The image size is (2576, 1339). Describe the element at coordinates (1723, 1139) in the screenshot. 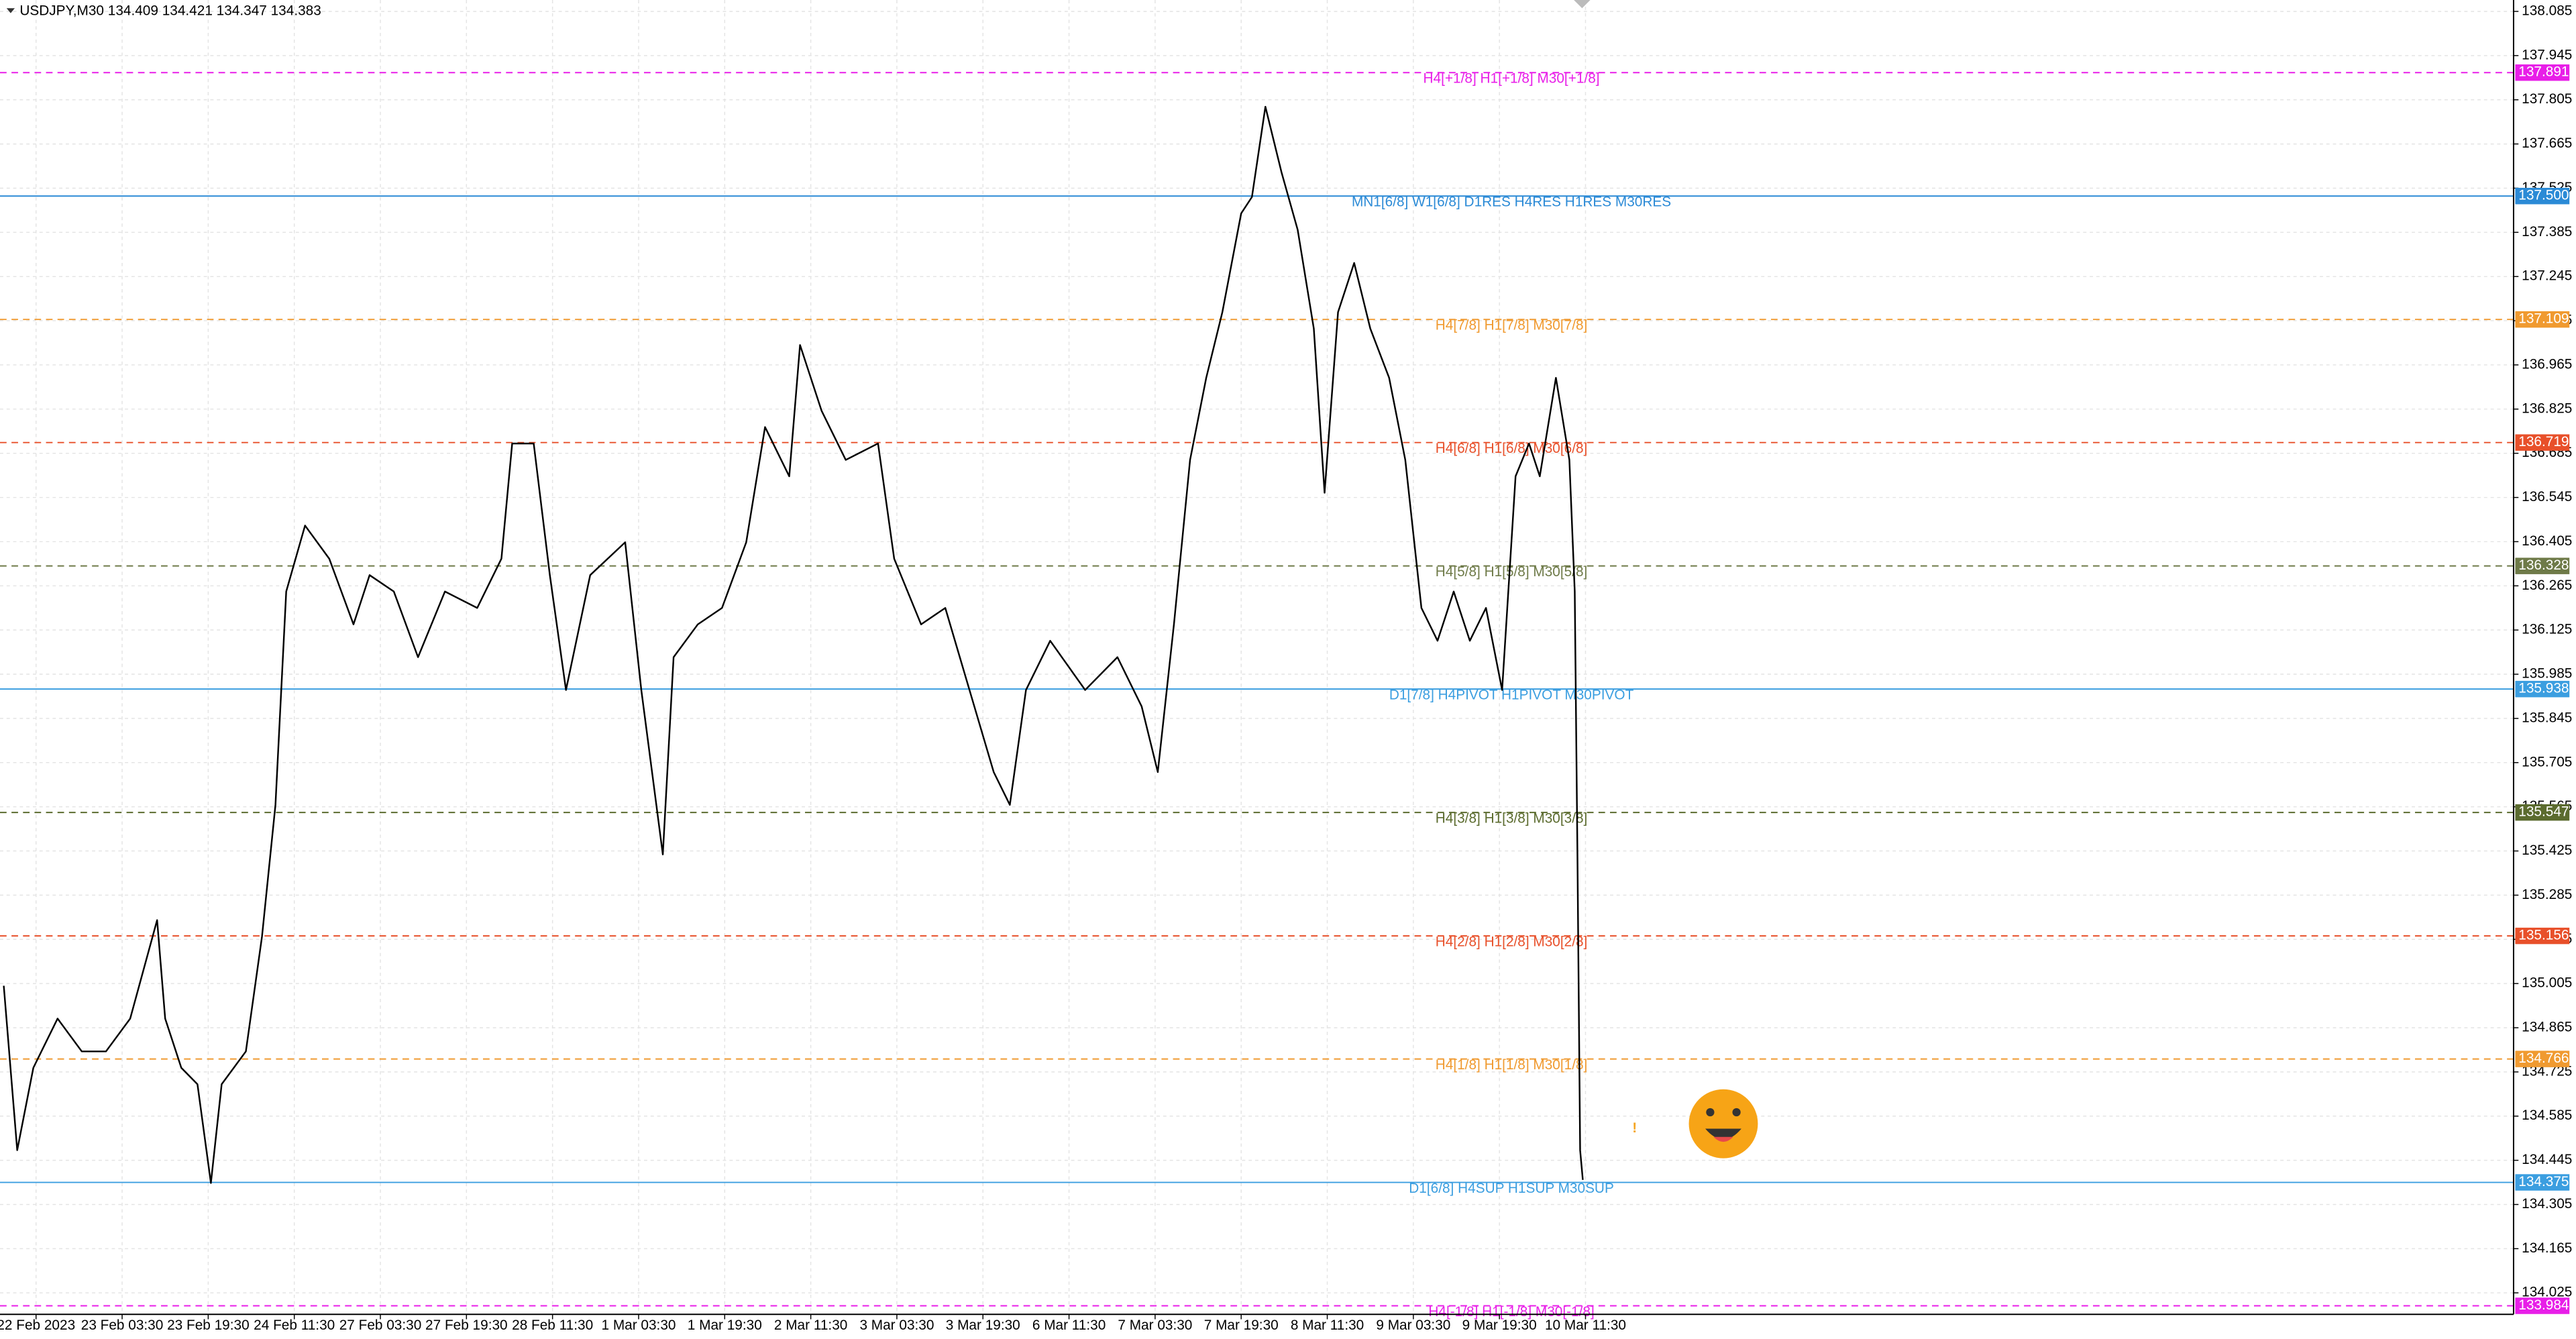

I see `smiley-tongue` at that location.